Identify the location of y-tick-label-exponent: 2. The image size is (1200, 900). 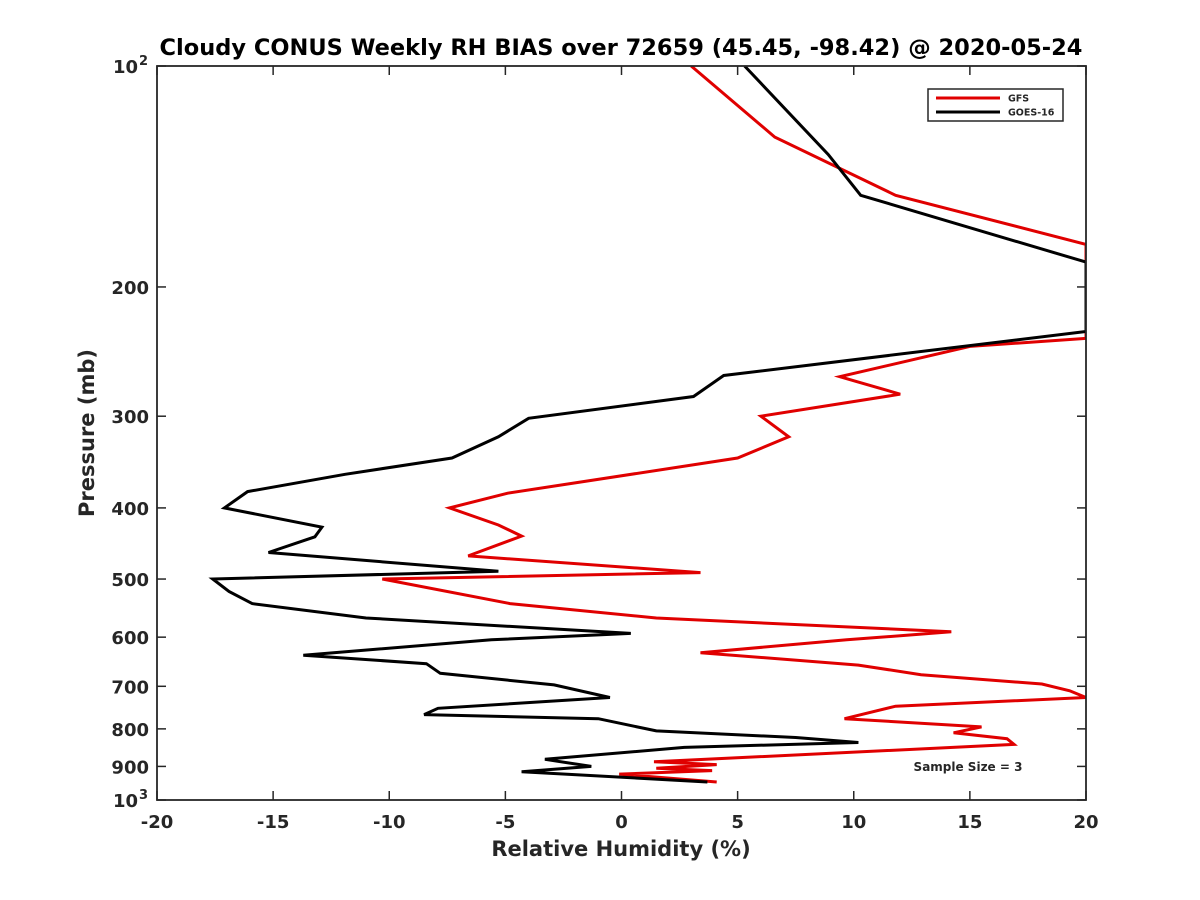
(143, 61).